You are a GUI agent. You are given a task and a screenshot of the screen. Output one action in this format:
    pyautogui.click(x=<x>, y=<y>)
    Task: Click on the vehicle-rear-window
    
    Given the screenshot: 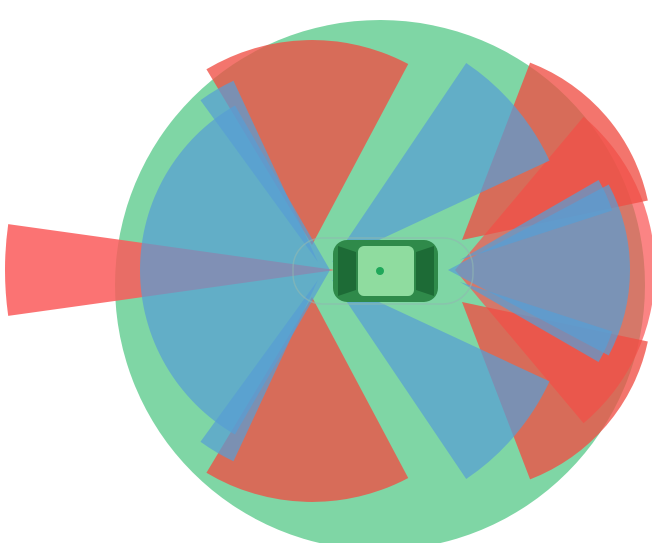 What is the action you would take?
    pyautogui.click(x=347, y=271)
    